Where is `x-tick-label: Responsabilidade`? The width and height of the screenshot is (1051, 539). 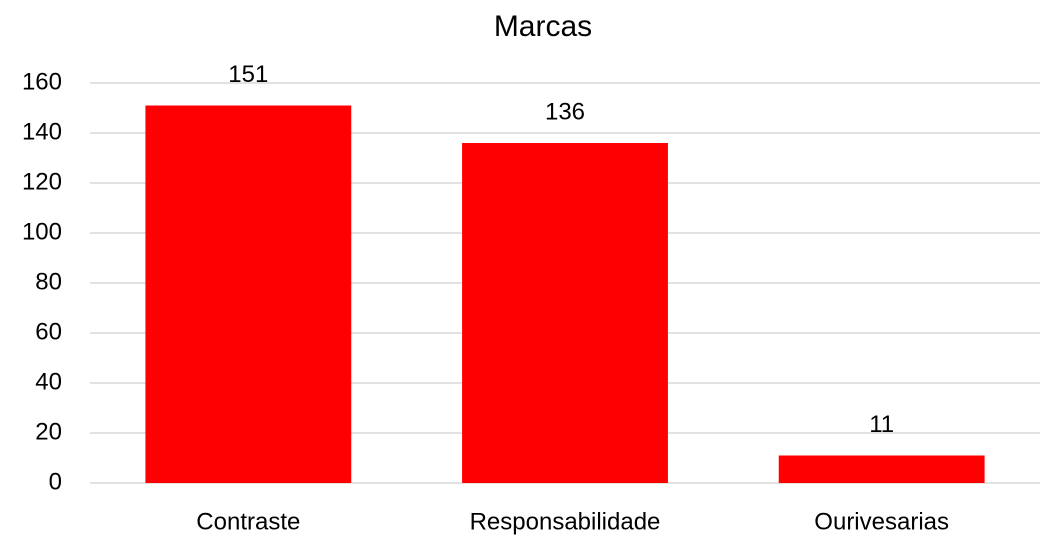
x-tick-label: Responsabilidade is located at coordinates (565, 521).